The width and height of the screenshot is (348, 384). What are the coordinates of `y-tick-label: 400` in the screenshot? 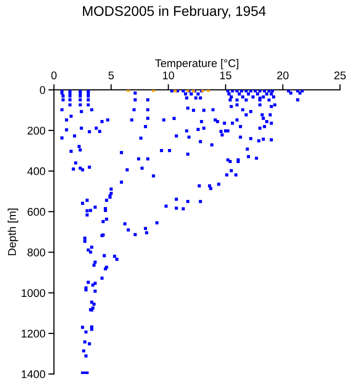 It's located at (36, 171).